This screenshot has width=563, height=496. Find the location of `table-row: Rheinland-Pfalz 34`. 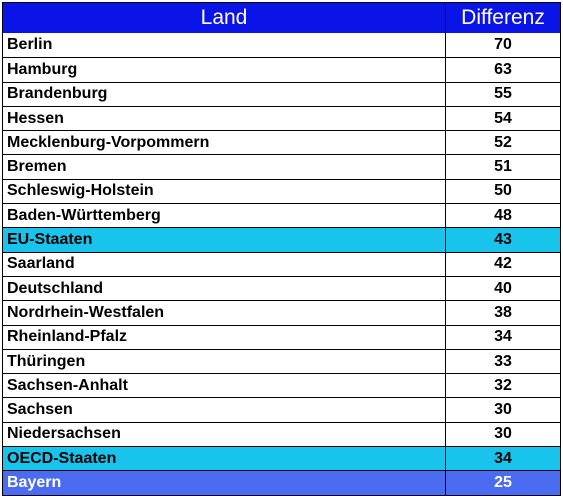

table-row: Rheinland-Pfalz 34 is located at coordinates (281, 336).